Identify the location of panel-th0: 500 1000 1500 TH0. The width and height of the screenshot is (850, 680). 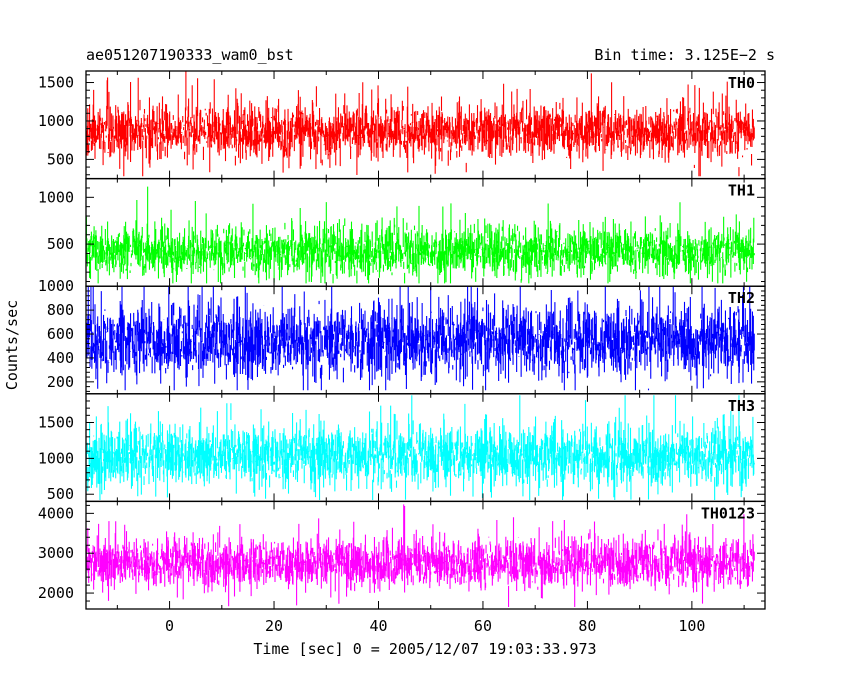
(402, 125).